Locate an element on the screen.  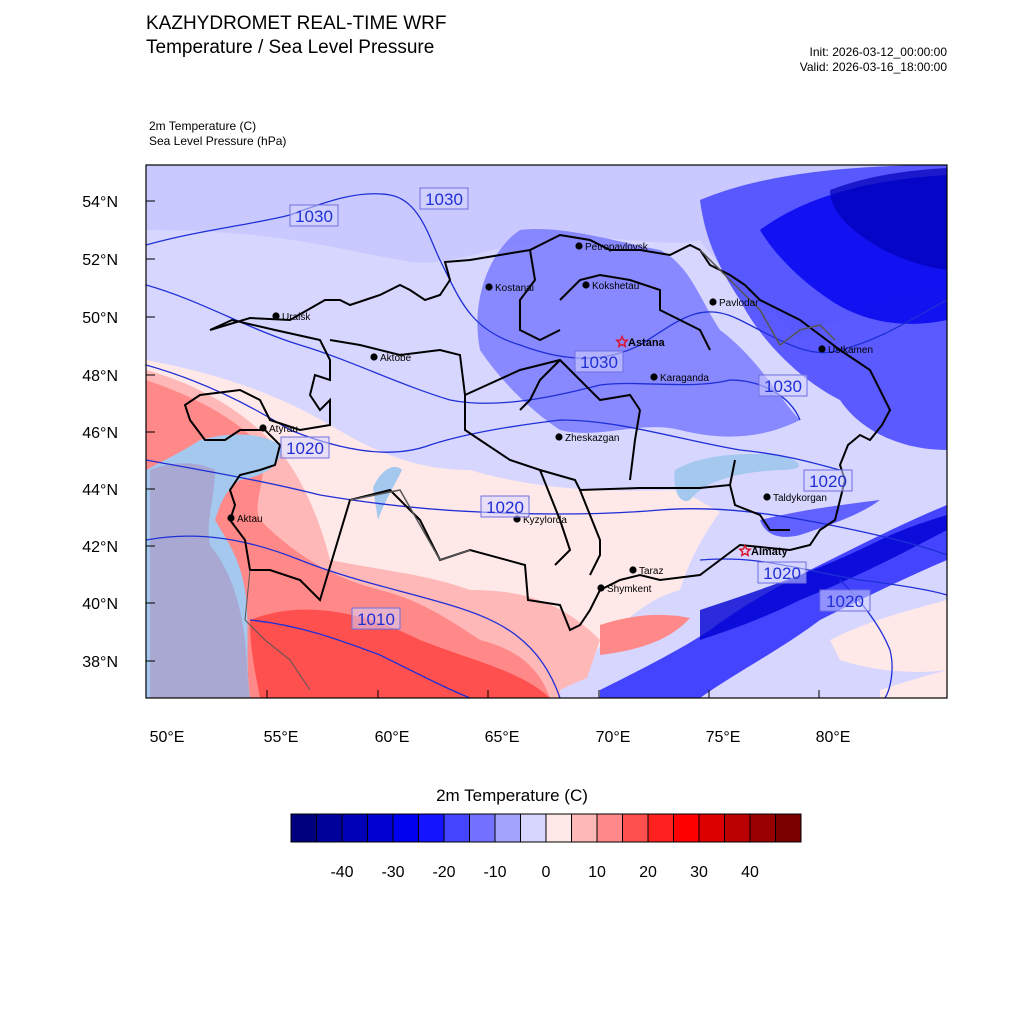
city-zheskazgan: Zheskazgan is located at coordinates (587, 438).